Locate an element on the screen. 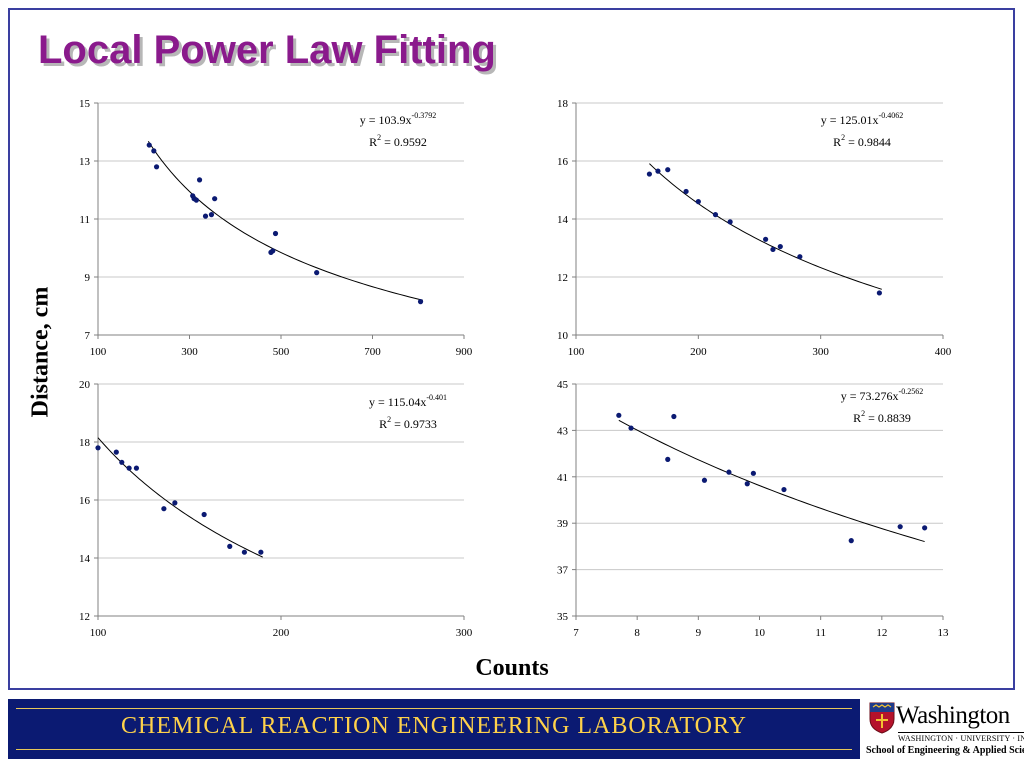 The height and width of the screenshot is (768, 1024). fit-equation-base: y = 103.9x is located at coordinates (386, 120).